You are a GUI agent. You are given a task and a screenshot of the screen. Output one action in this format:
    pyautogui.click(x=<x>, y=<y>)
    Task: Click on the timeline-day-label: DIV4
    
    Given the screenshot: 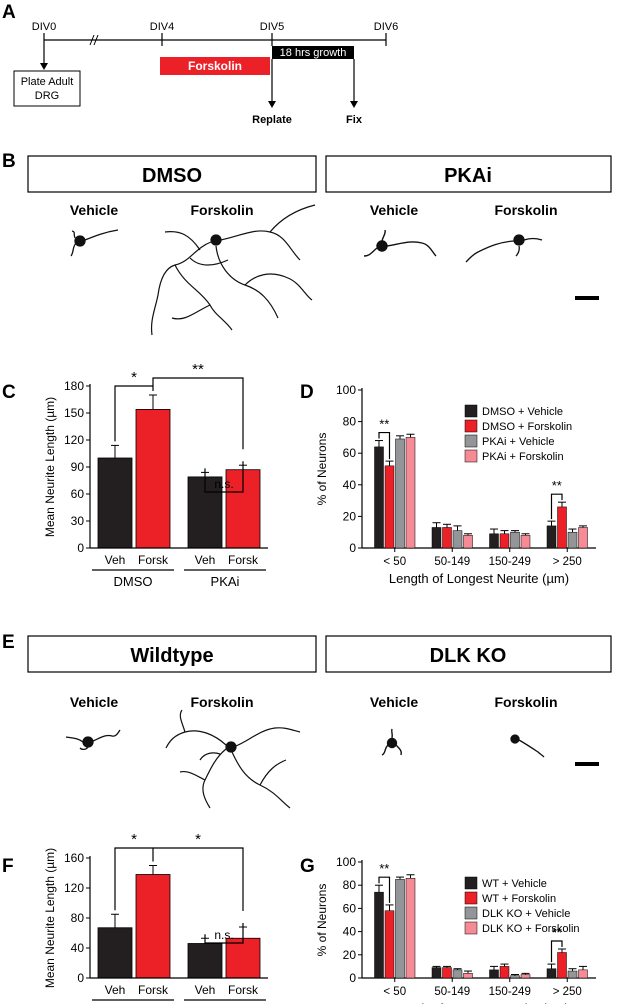 What is the action you would take?
    pyautogui.click(x=162, y=27)
    